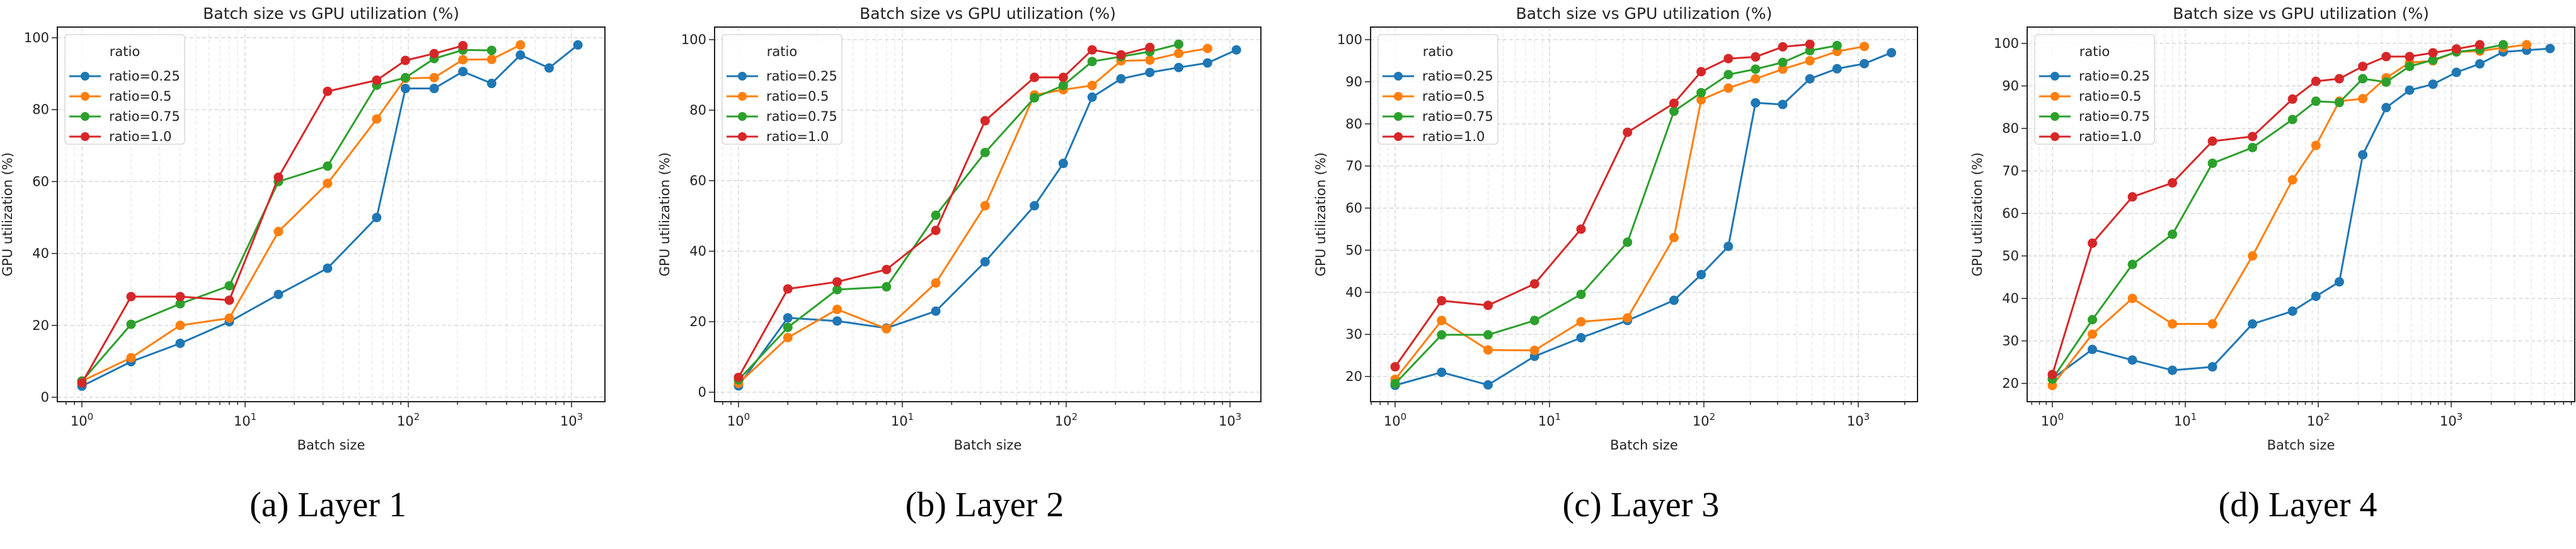 Image resolution: width=2576 pixels, height=549 pixels. What do you see at coordinates (2110, 96) in the screenshot?
I see `legend-label: ratio=0.5` at bounding box center [2110, 96].